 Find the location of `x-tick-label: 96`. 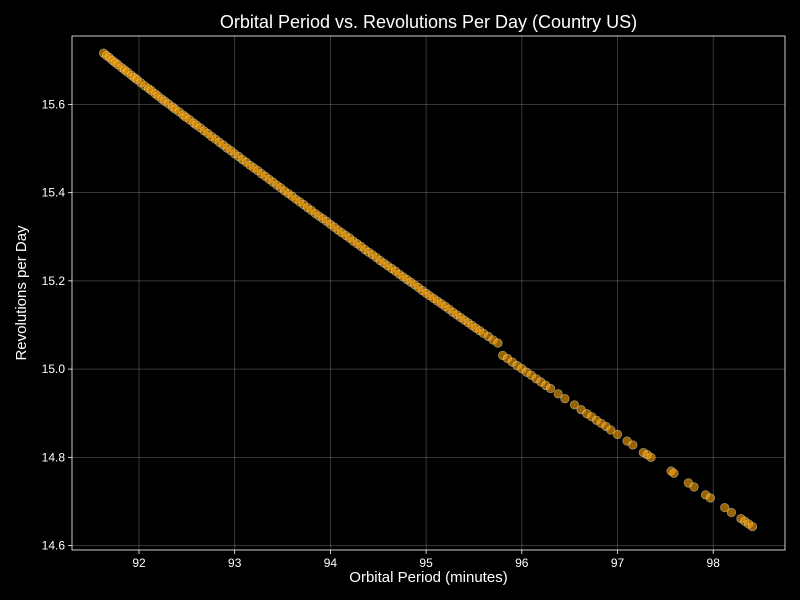

x-tick-label: 96 is located at coordinates (522, 563).